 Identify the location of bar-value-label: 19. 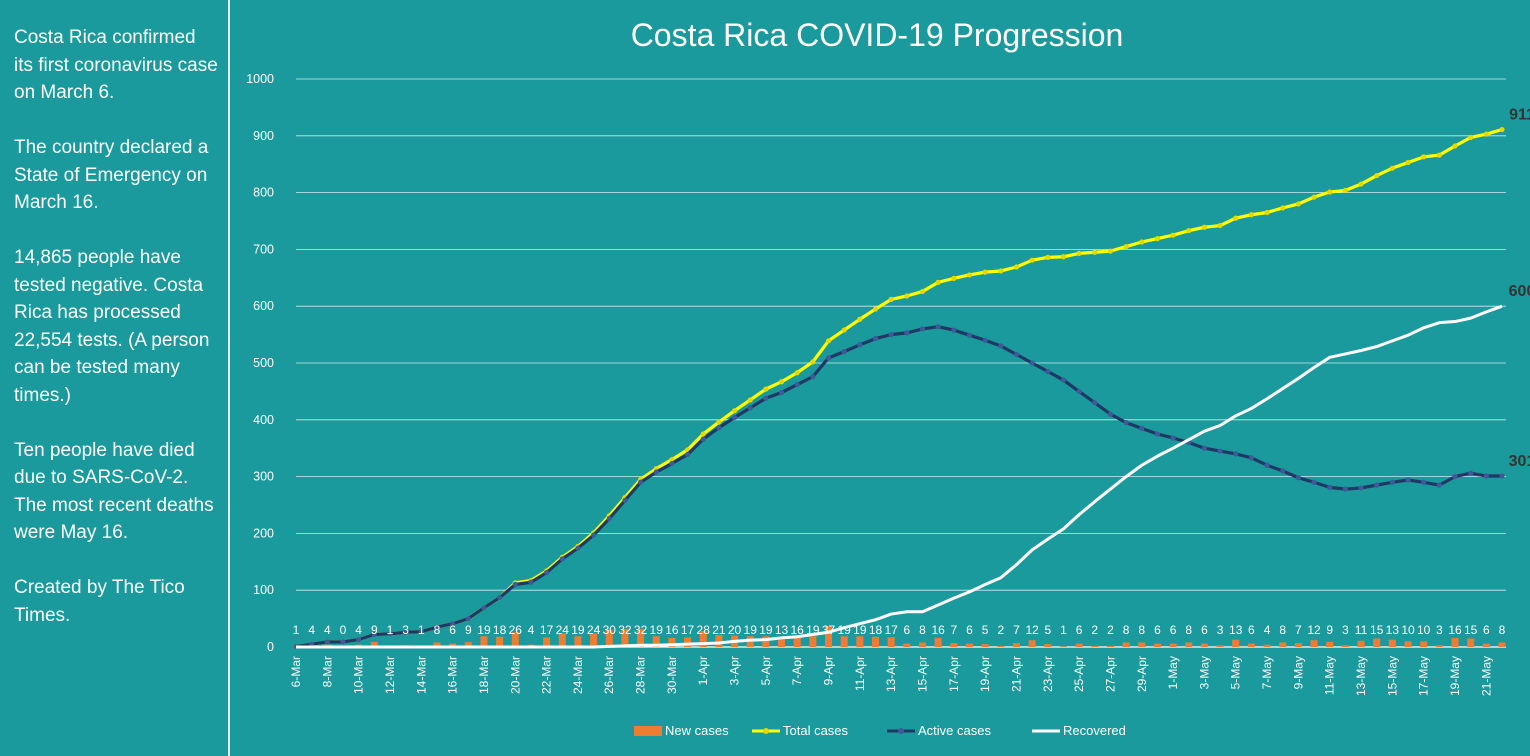
(860, 630).